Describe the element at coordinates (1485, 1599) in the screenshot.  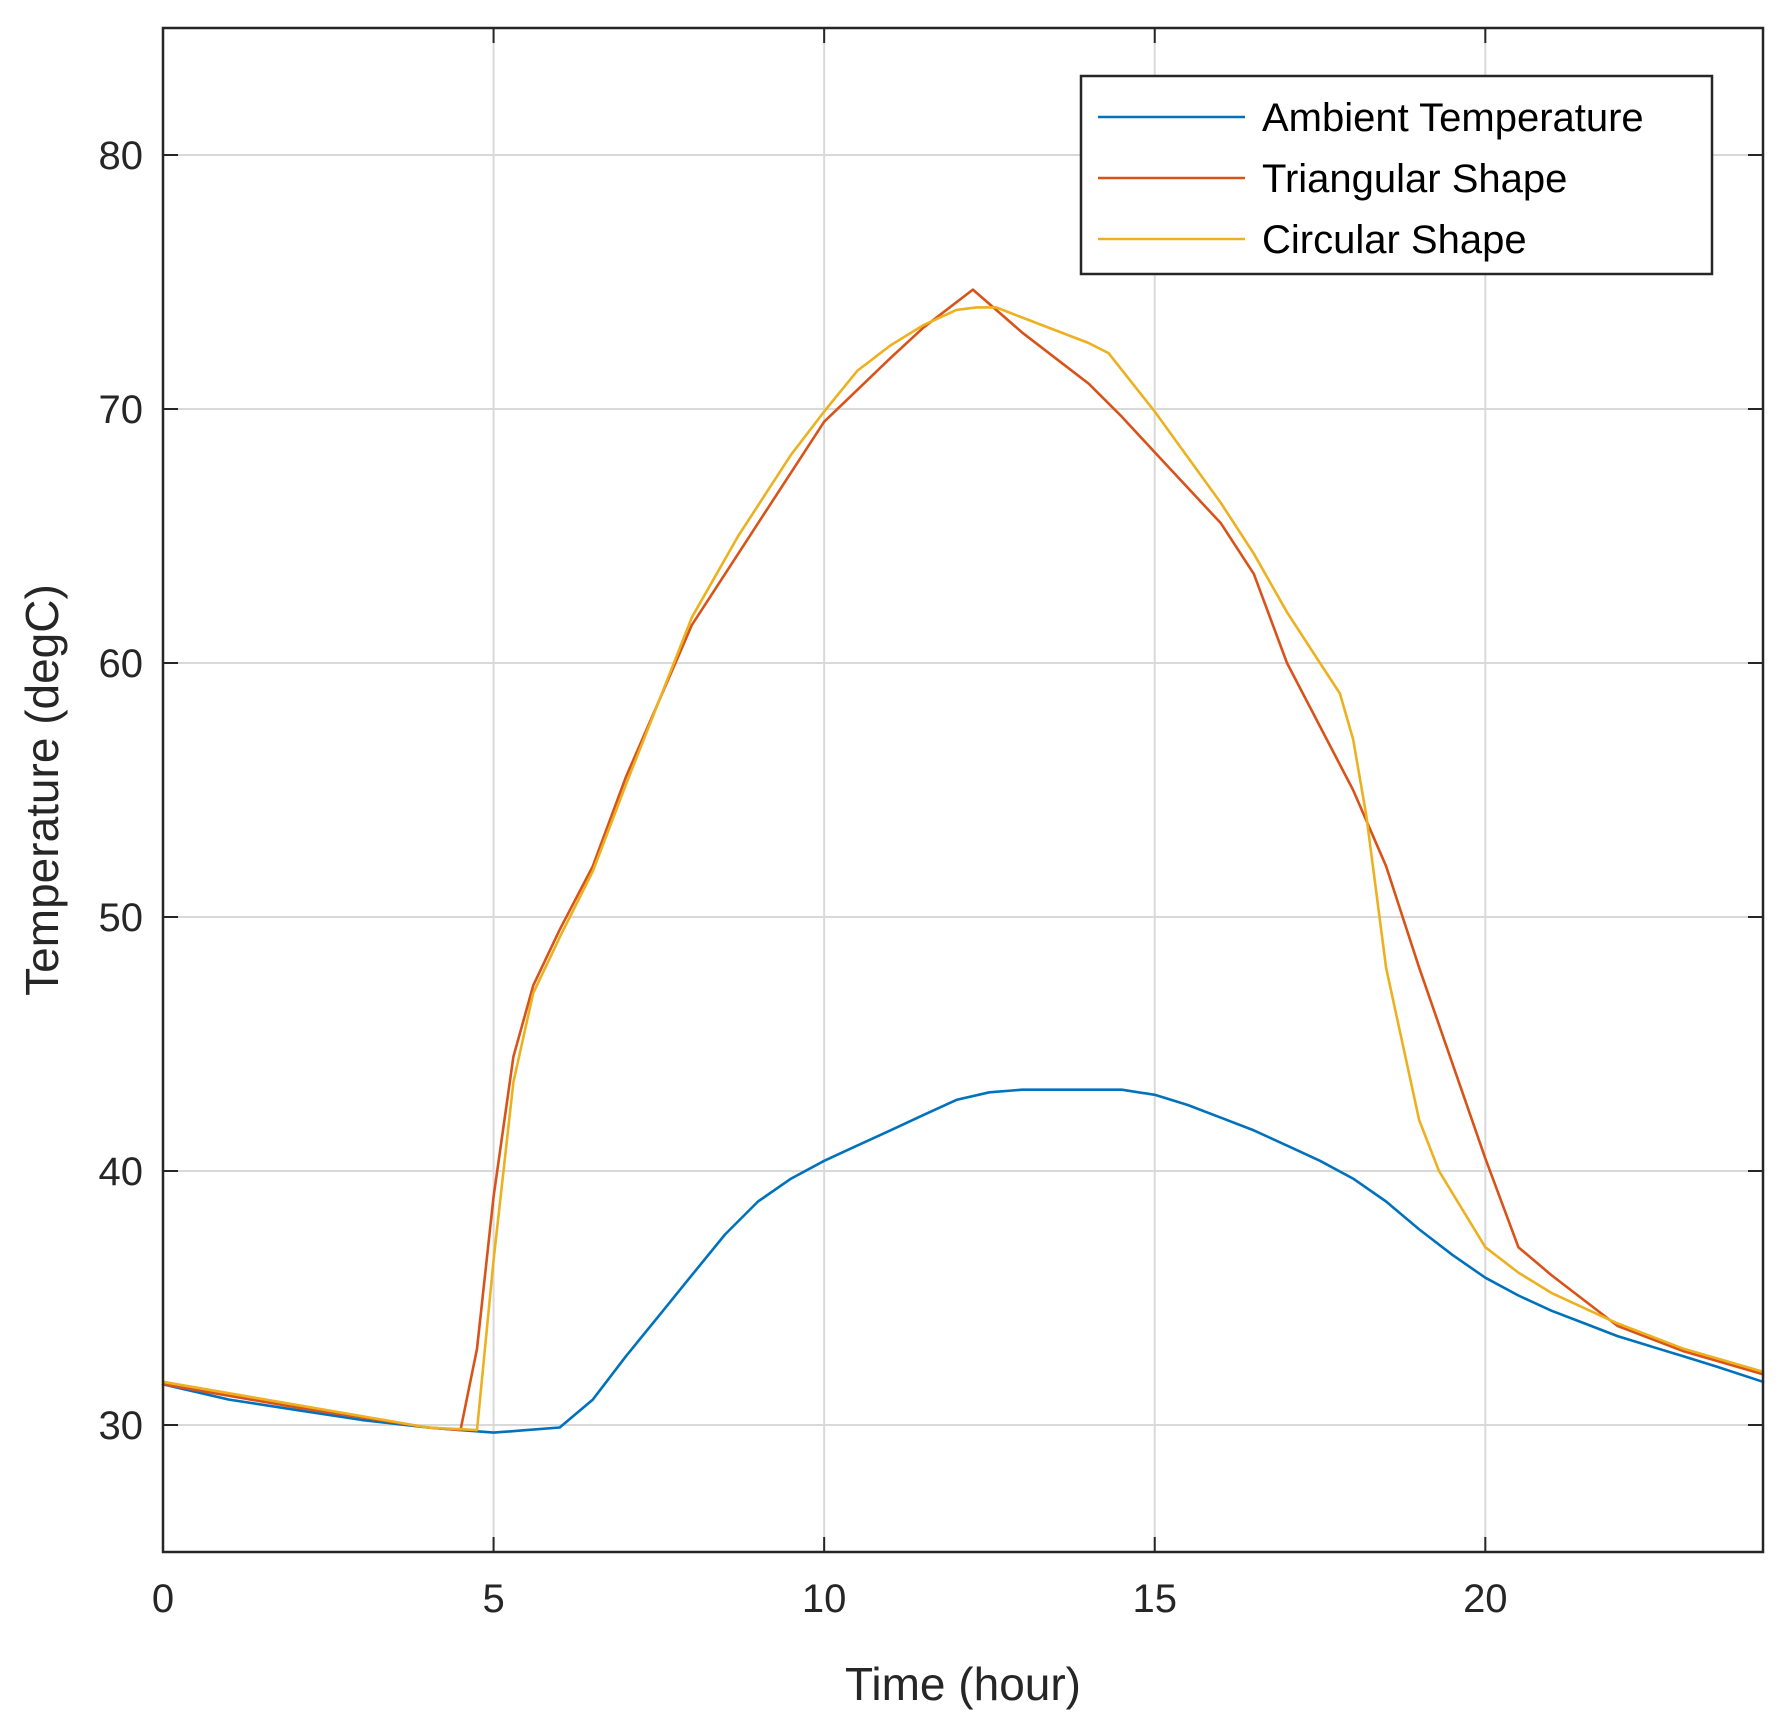
I see `x-tick-label: 20` at that location.